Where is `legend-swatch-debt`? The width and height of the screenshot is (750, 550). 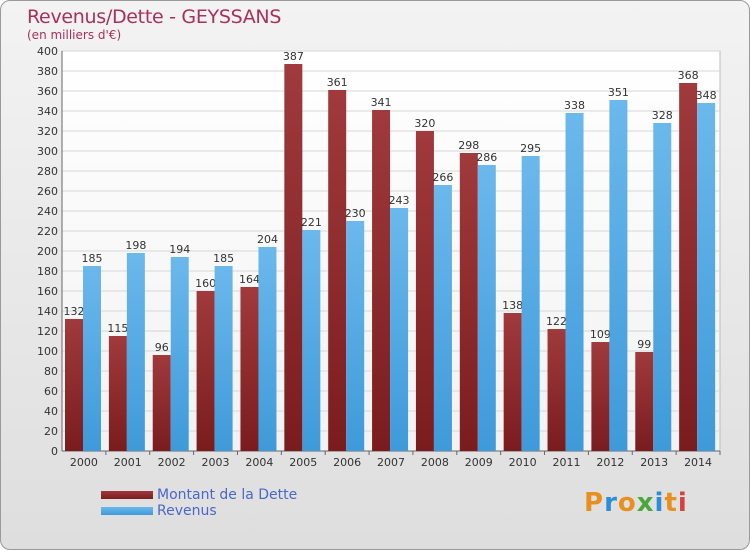 legend-swatch-debt is located at coordinates (127, 495).